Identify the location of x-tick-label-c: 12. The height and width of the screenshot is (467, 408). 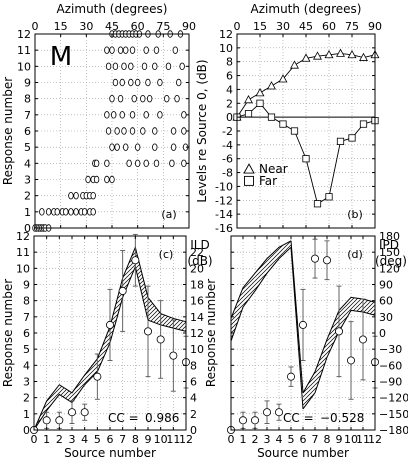
(186, 439).